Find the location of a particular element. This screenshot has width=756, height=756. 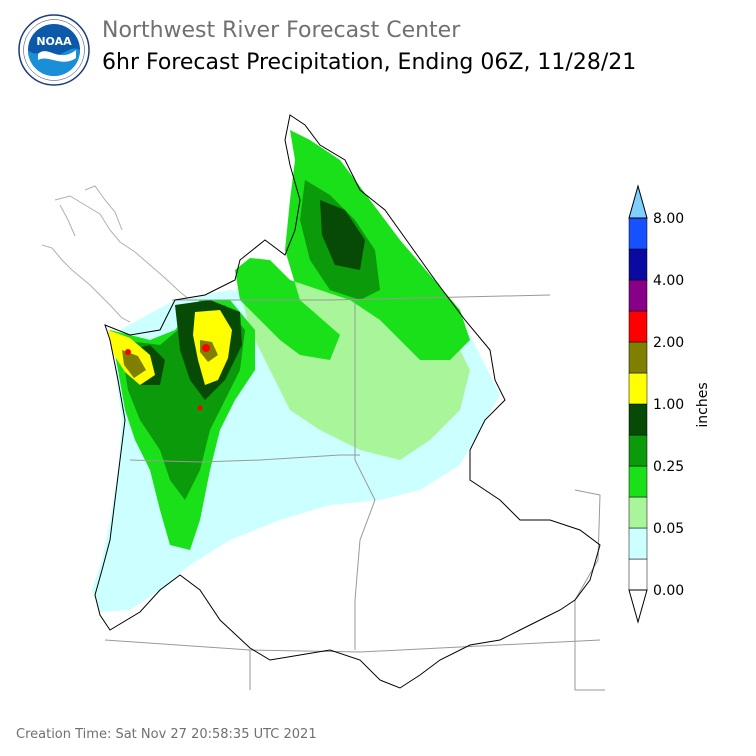

colorbar-over-arrow is located at coordinates (638, 201).